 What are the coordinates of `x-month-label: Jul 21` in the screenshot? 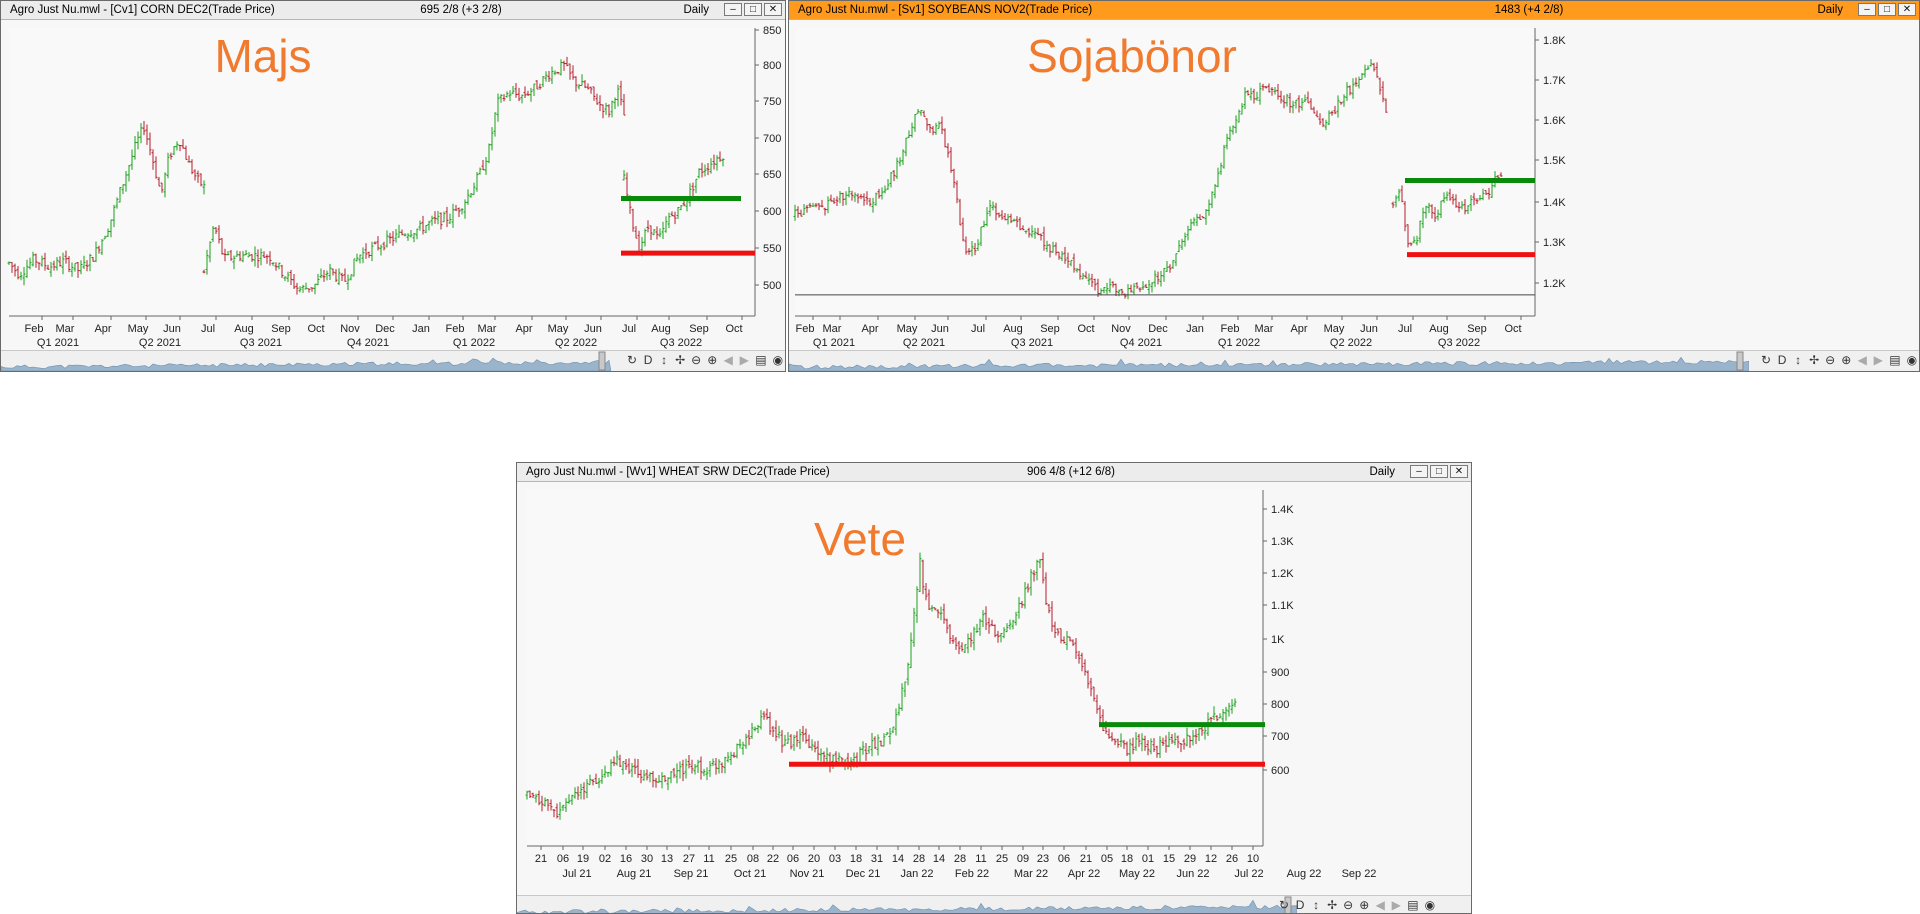 It's located at (576, 874).